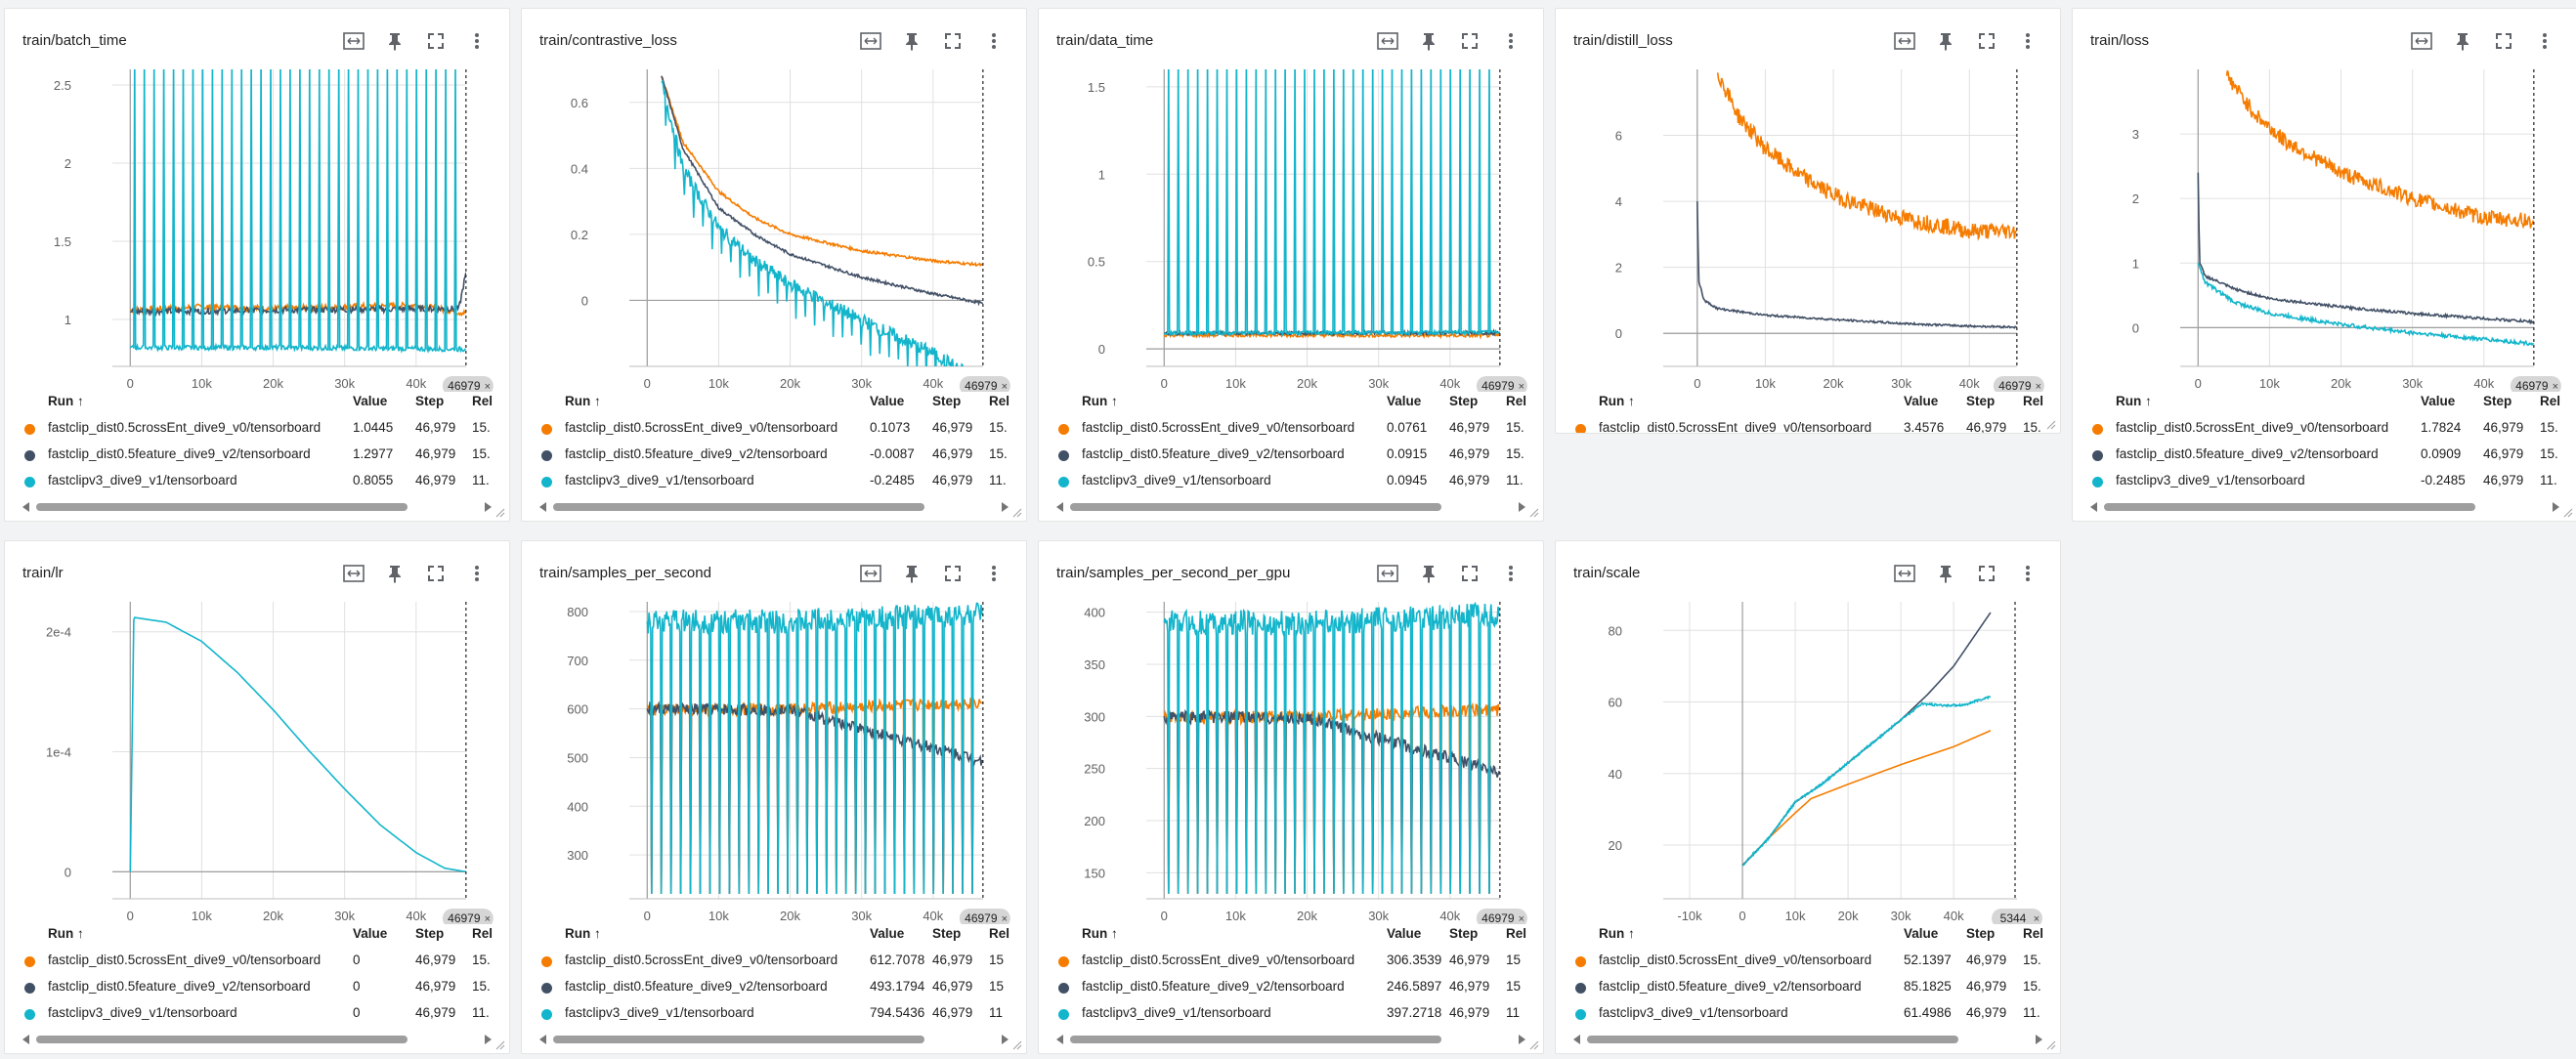 The image size is (2576, 1059). I want to click on line-chart: 0 10k 20k 30k 40k 0 0.5 1 1.5 46979 ×, so click(1291, 230).